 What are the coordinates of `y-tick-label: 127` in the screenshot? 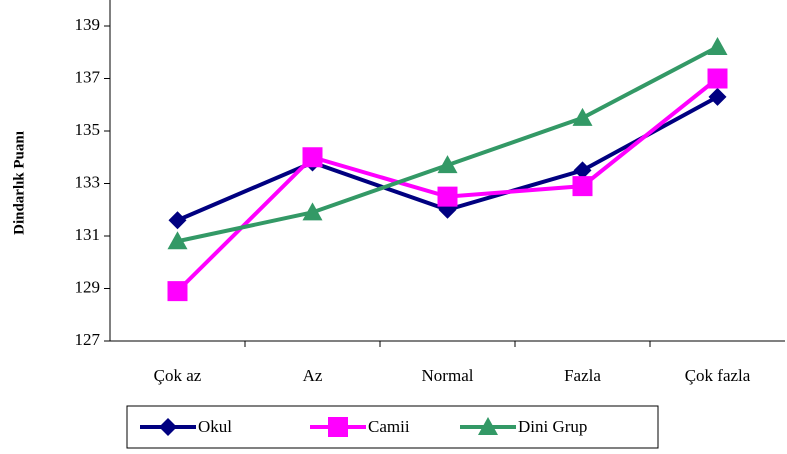 It's located at (88, 339).